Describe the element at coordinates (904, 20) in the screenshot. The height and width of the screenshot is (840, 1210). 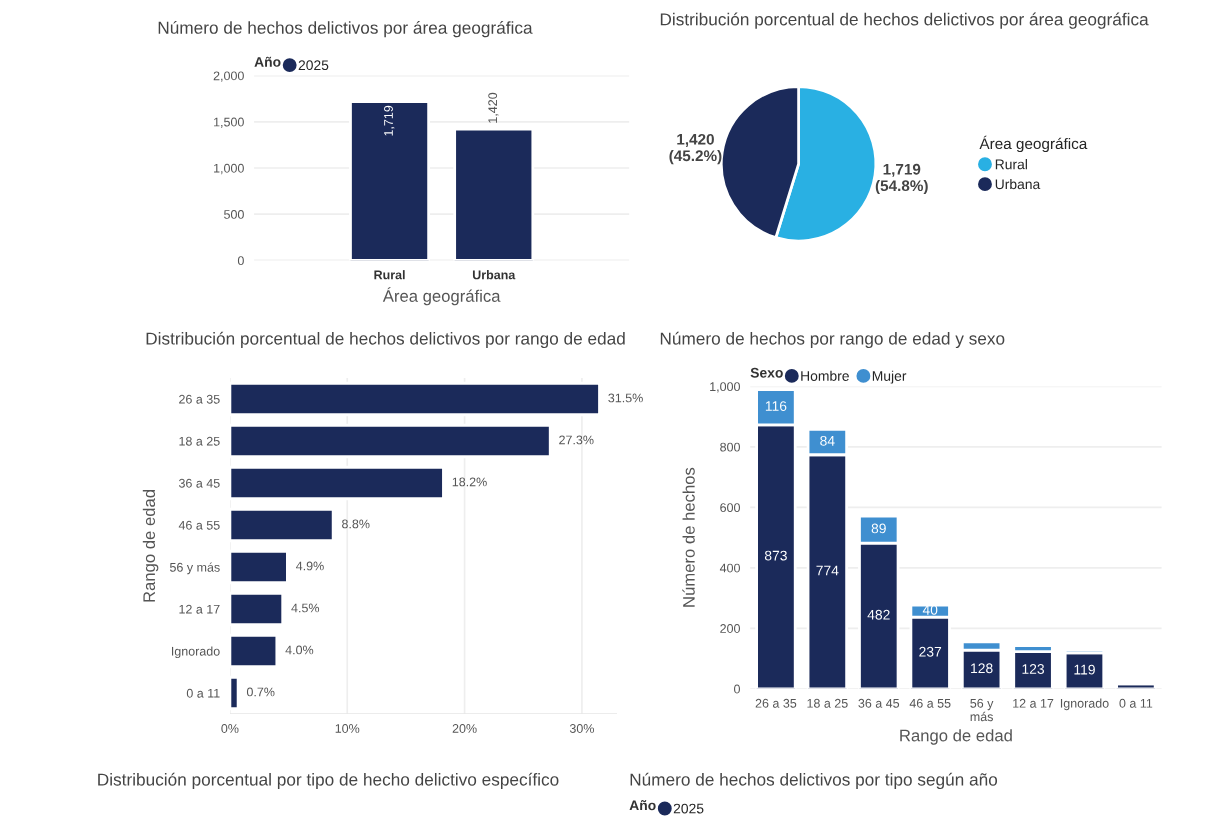
I see `chart-title: Distribución porcentual de hechos delictivos por área geográfica` at that location.